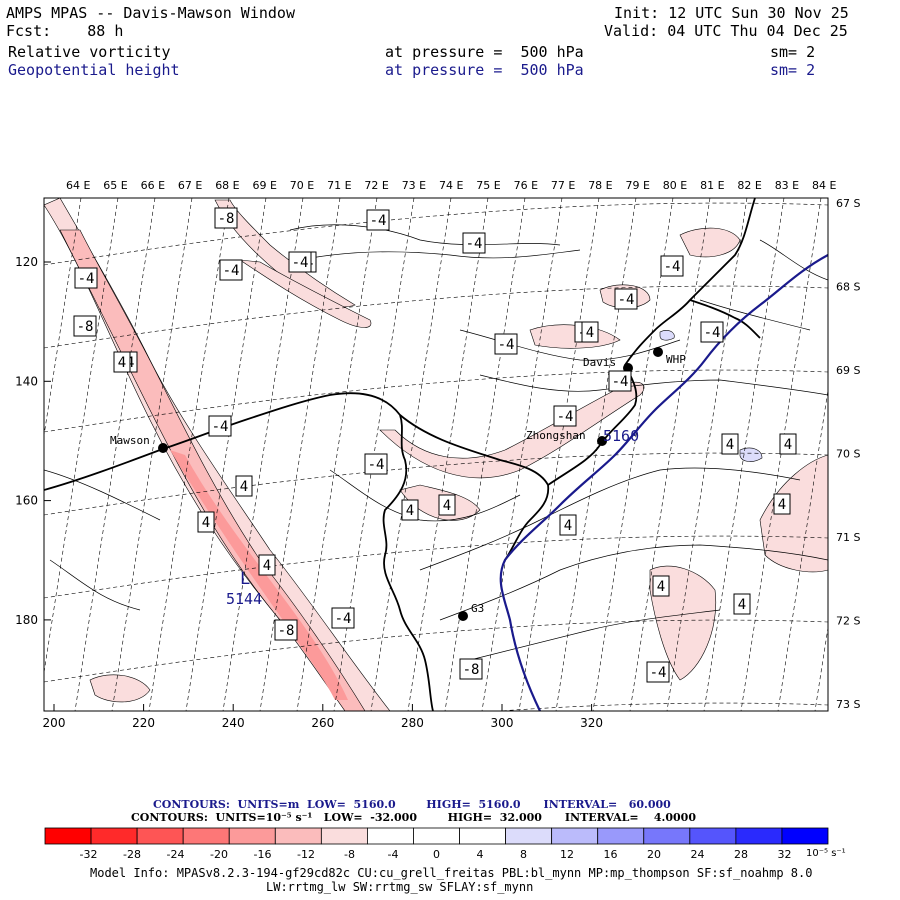  Describe the element at coordinates (602, 441) in the screenshot. I see `station-marker-zhongshan` at that location.